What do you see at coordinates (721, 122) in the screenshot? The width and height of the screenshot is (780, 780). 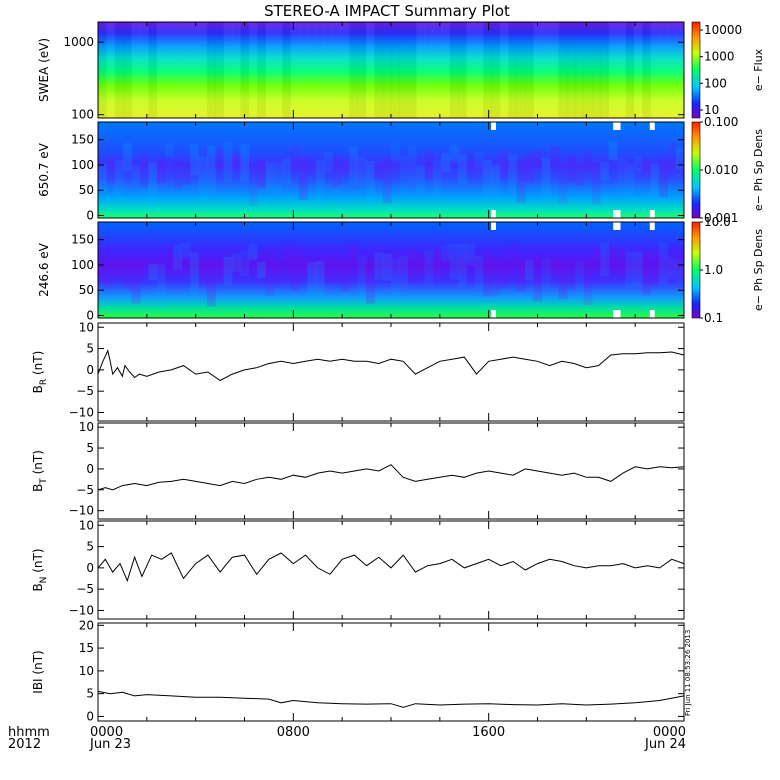 I see `colorbar-tick-label: 0.100` at bounding box center [721, 122].